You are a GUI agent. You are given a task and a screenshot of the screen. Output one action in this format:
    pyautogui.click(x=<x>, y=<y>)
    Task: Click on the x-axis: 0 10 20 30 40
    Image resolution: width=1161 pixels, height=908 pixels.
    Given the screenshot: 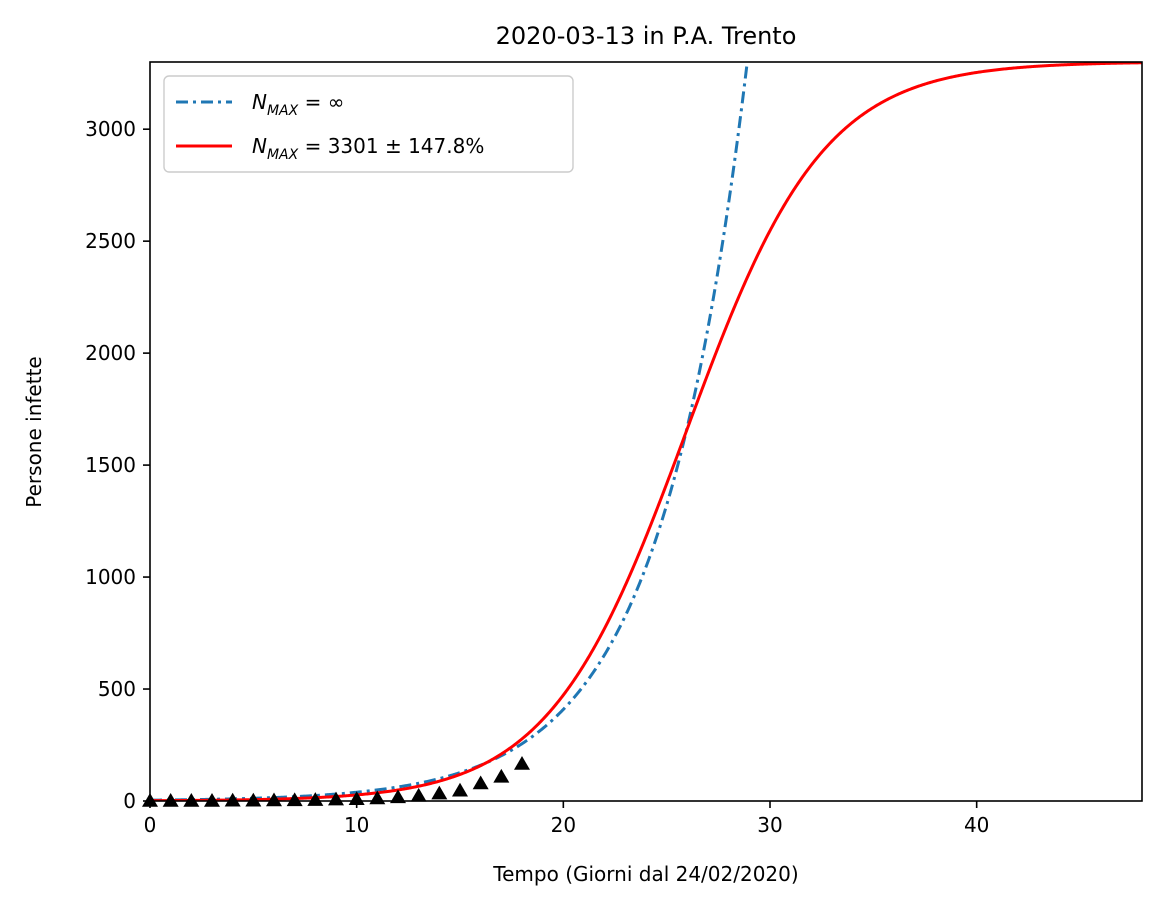 What is the action you would take?
    pyautogui.click(x=566, y=819)
    